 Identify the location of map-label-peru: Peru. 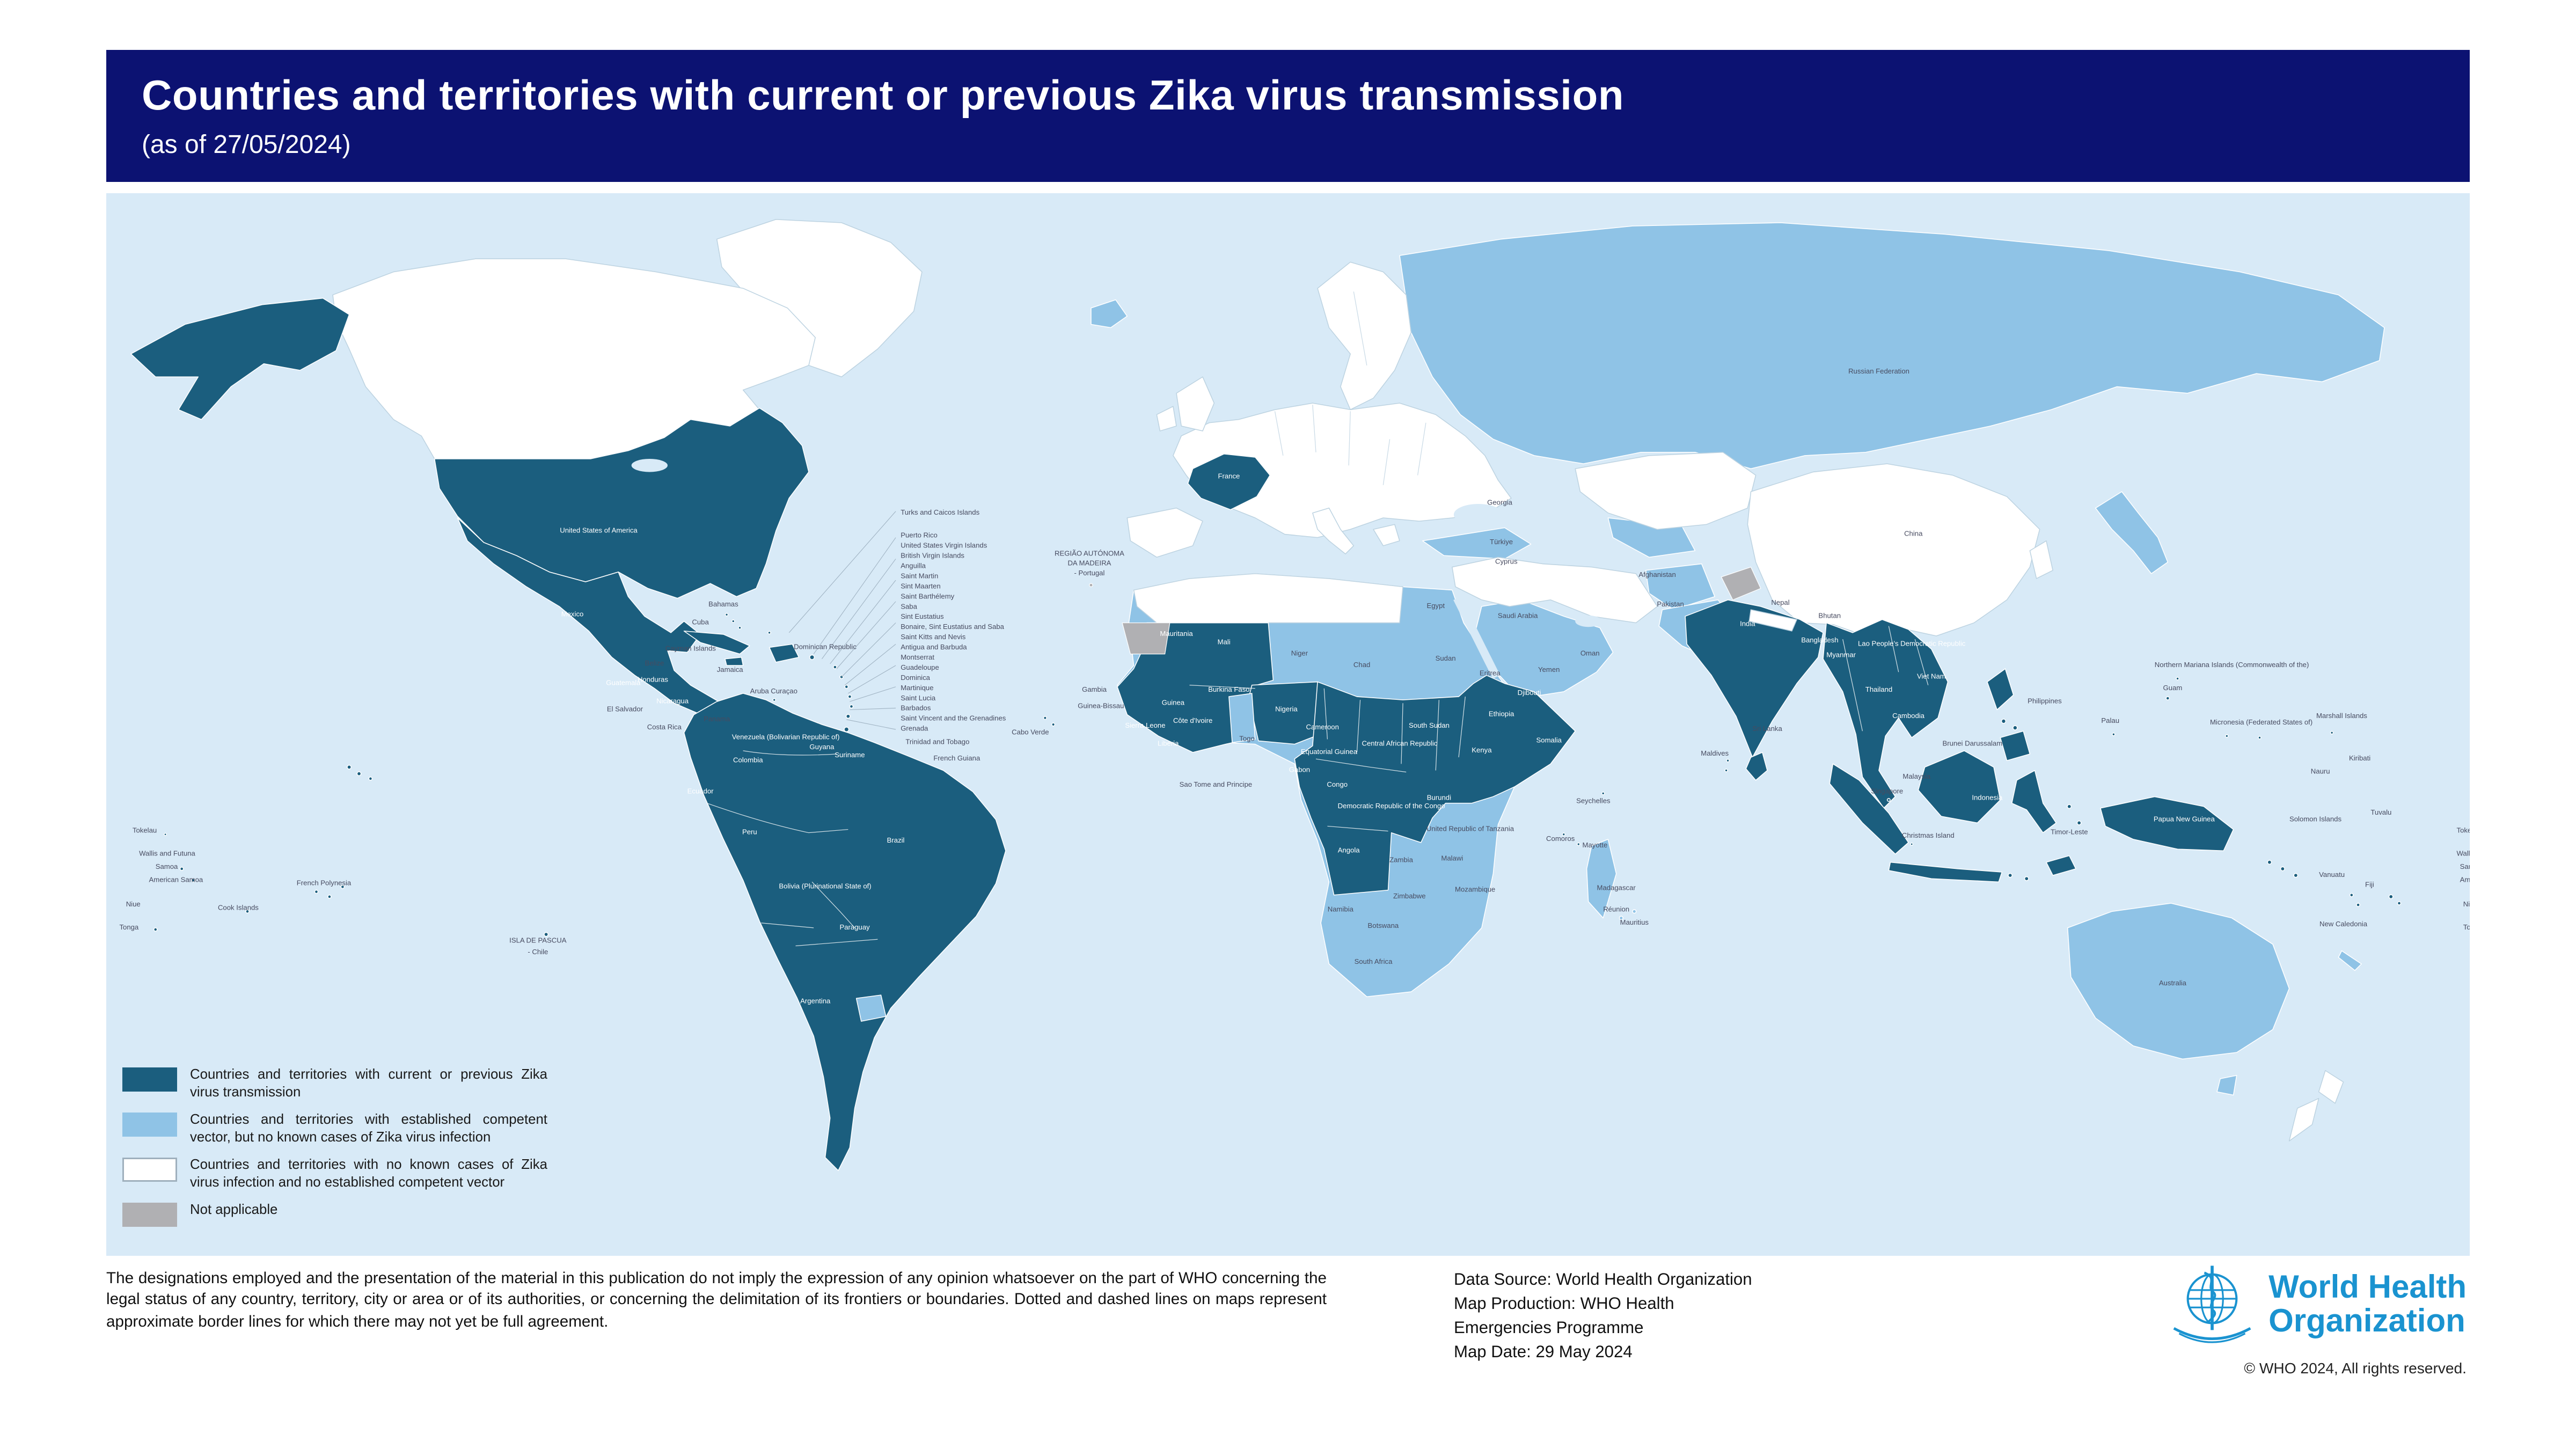
(749, 832).